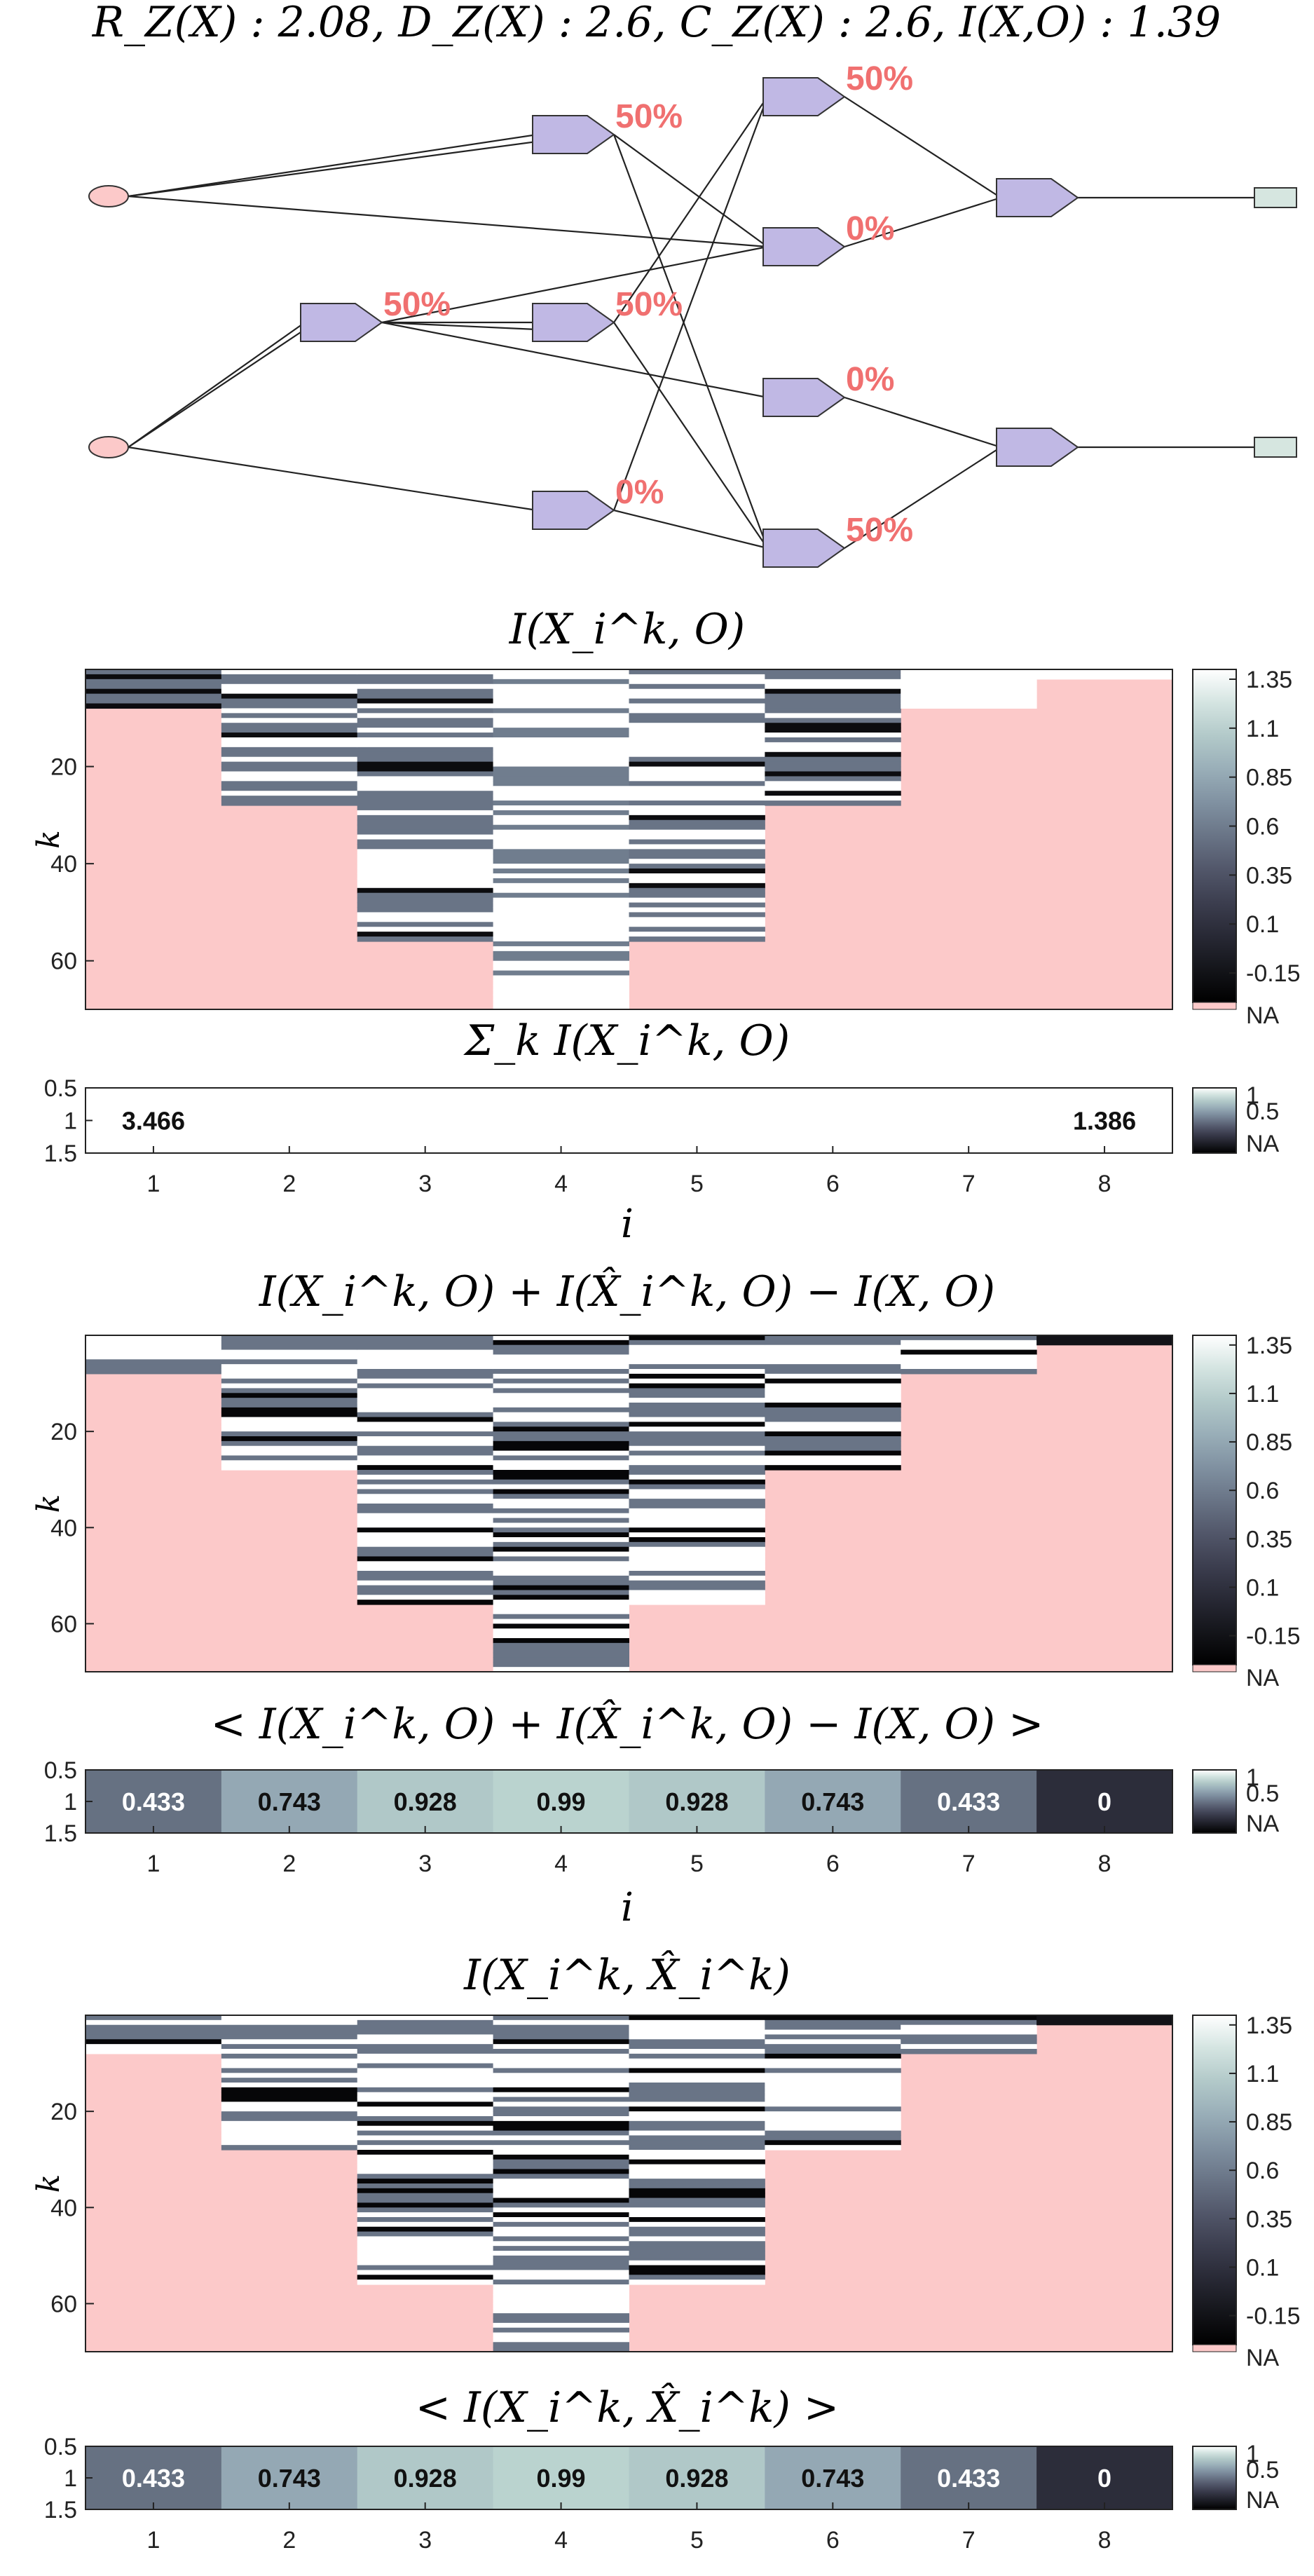 Image resolution: width=1314 pixels, height=2576 pixels. I want to click on strip-cell-value: 0.928, so click(696, 1801).